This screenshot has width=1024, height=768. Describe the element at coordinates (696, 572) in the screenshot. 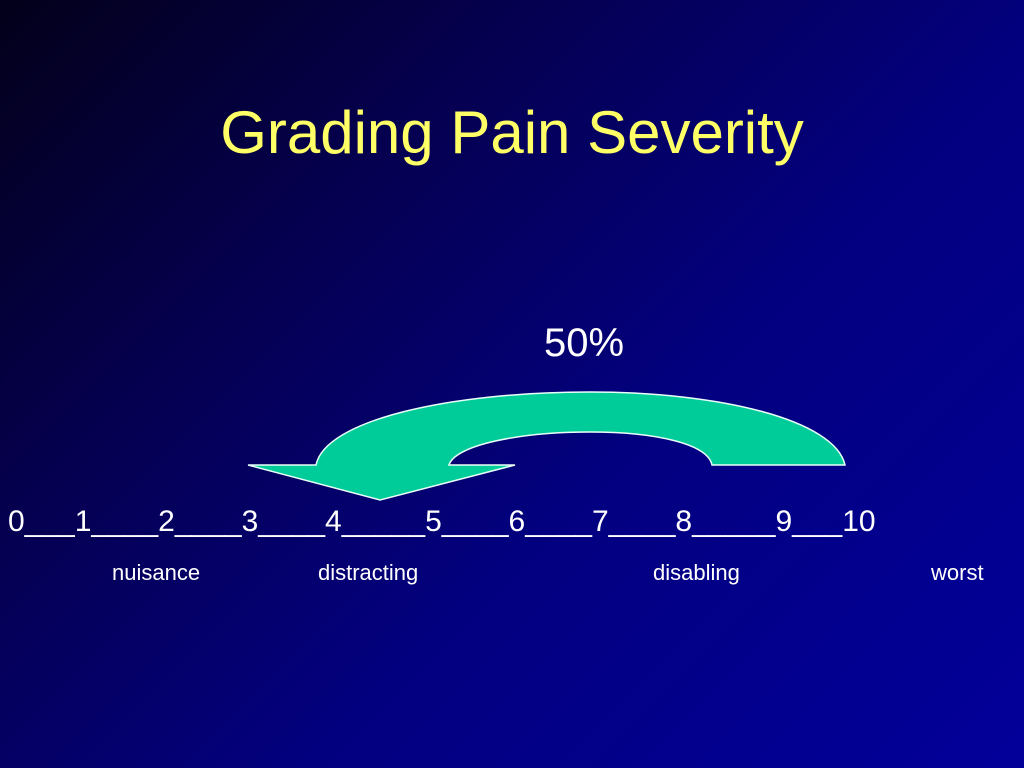

I see `descriptor-disabling: disabling` at that location.